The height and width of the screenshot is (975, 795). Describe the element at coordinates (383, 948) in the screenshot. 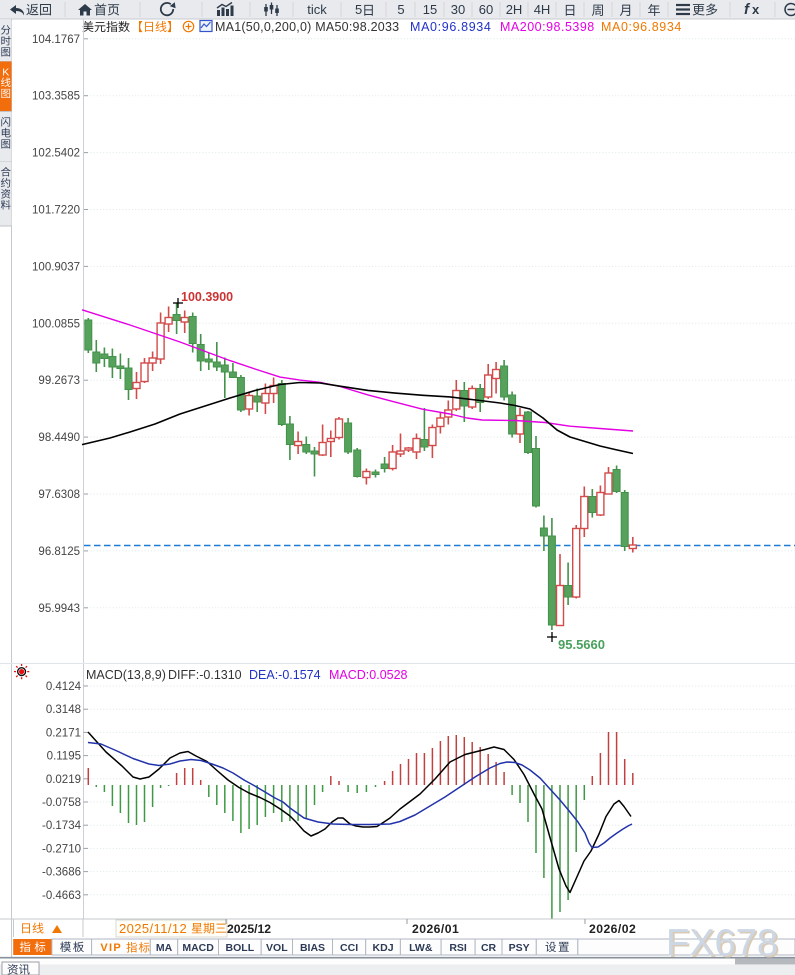

I see `svg-text: KDJ` at that location.